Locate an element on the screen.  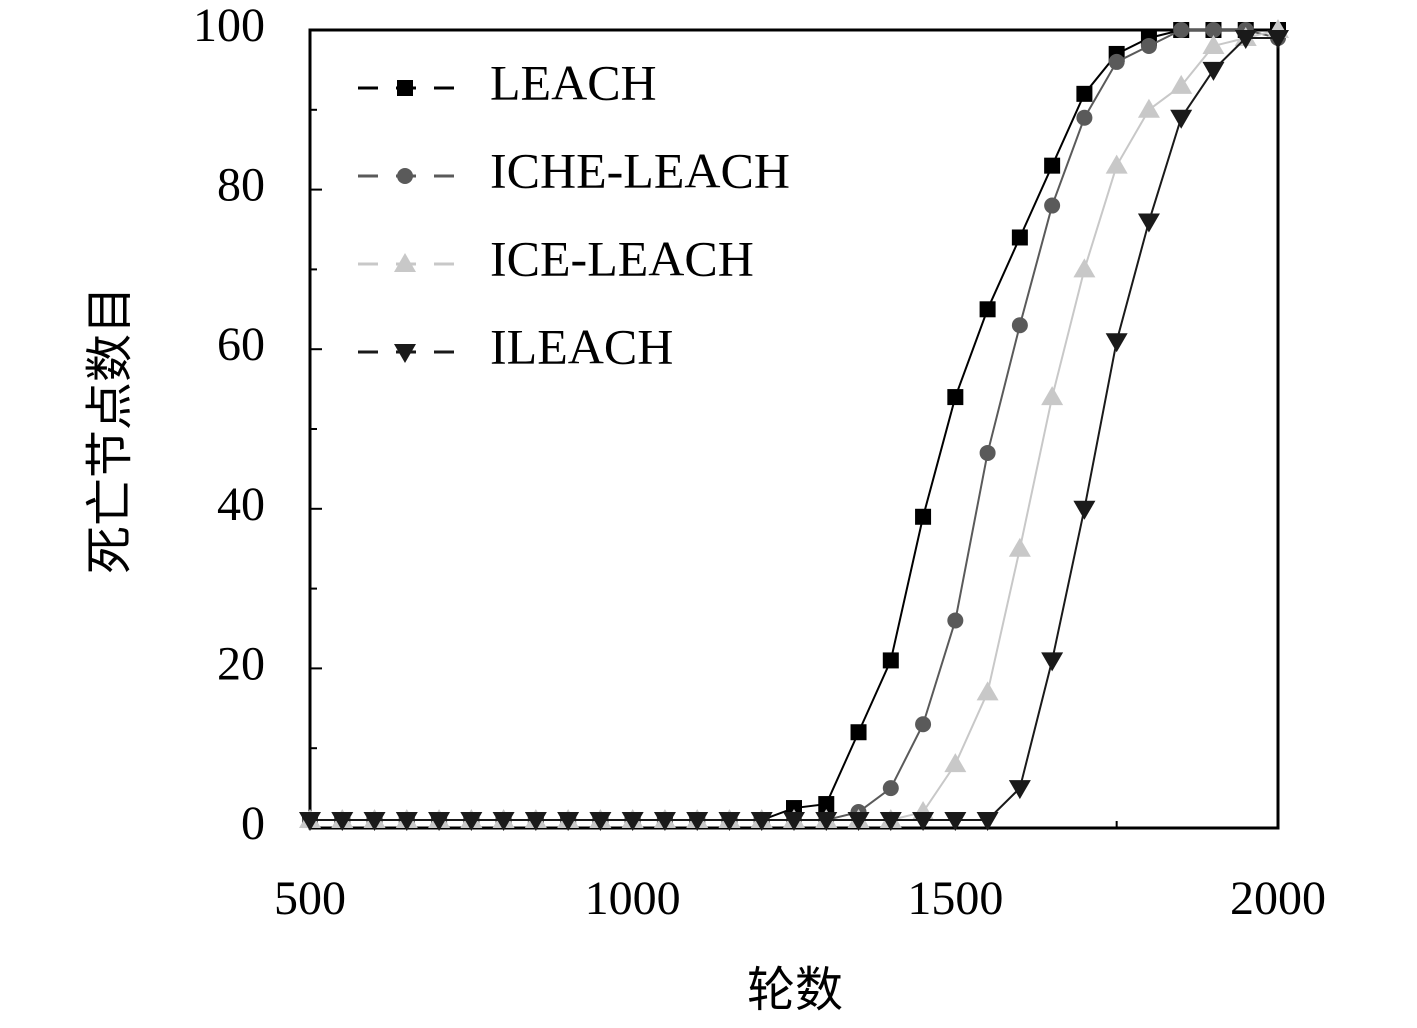
y-tick-label: 100 is located at coordinates (229, 26).